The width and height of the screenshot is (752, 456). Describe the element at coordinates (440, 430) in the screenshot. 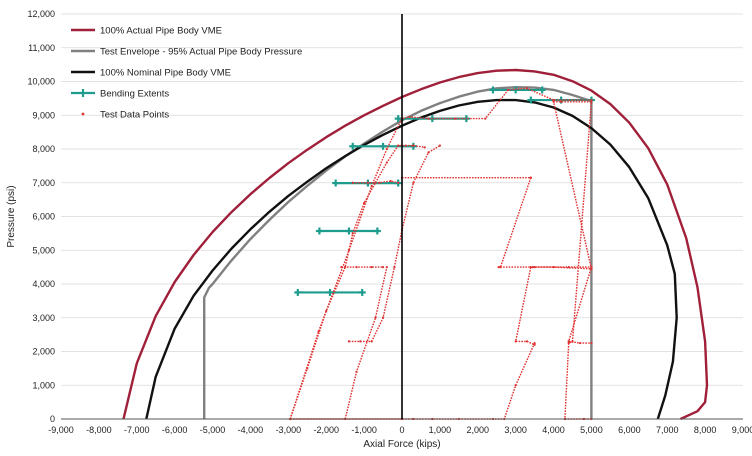

I see `x-tick-label: 1,000` at that location.